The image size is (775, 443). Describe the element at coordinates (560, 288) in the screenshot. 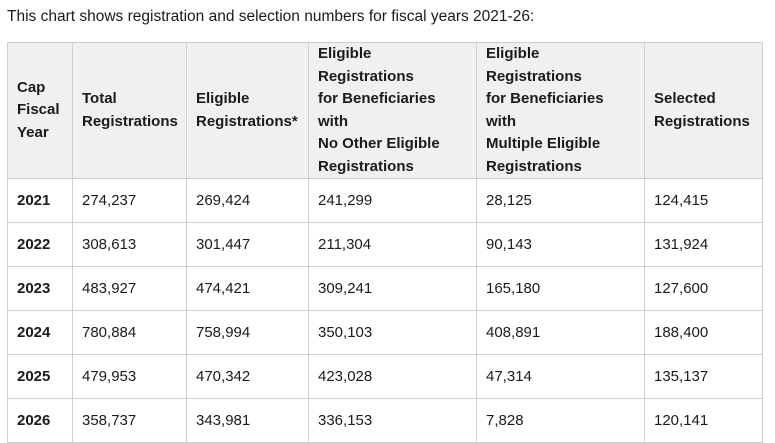

I see `cell-multiple: 165,180` at that location.